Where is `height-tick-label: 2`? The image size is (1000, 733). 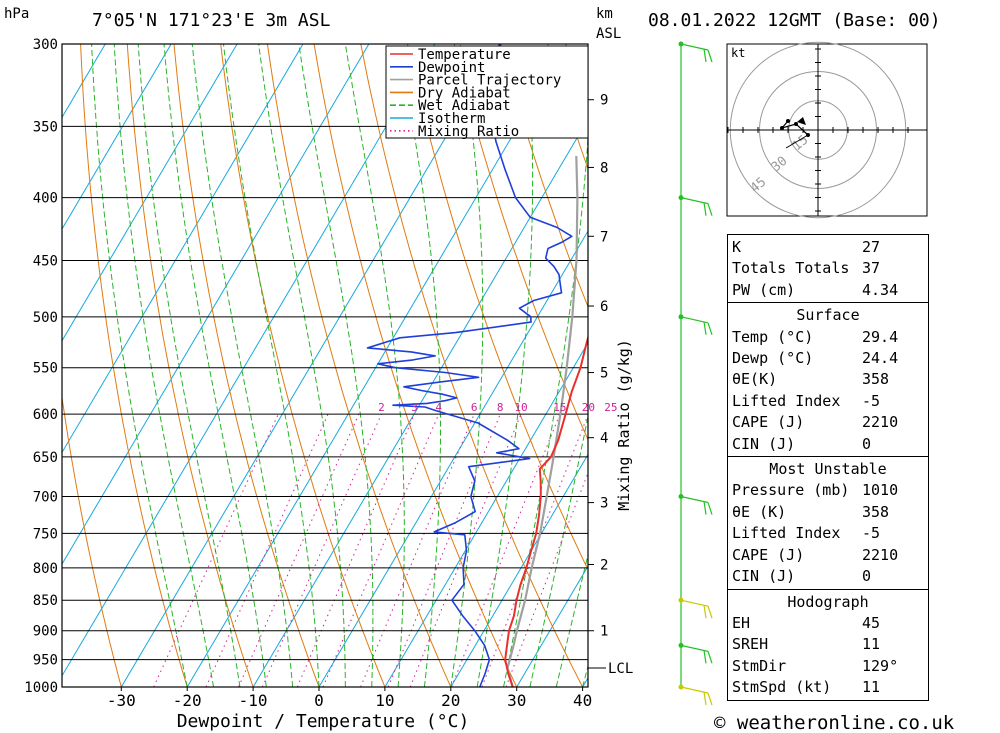 height-tick-label: 2 is located at coordinates (604, 565).